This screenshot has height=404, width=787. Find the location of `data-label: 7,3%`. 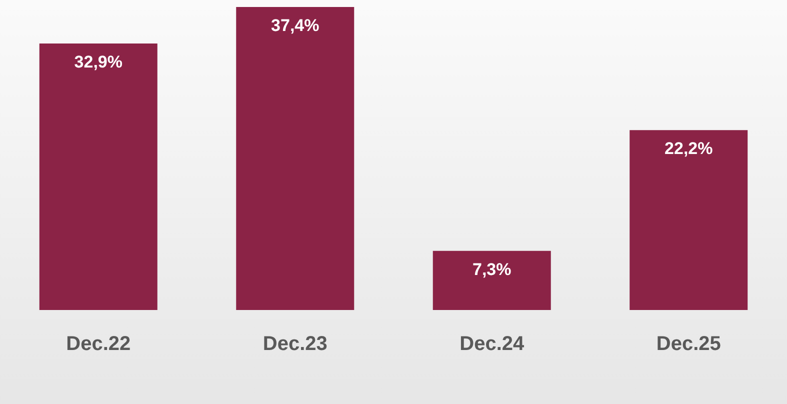

data-label: 7,3% is located at coordinates (492, 269).